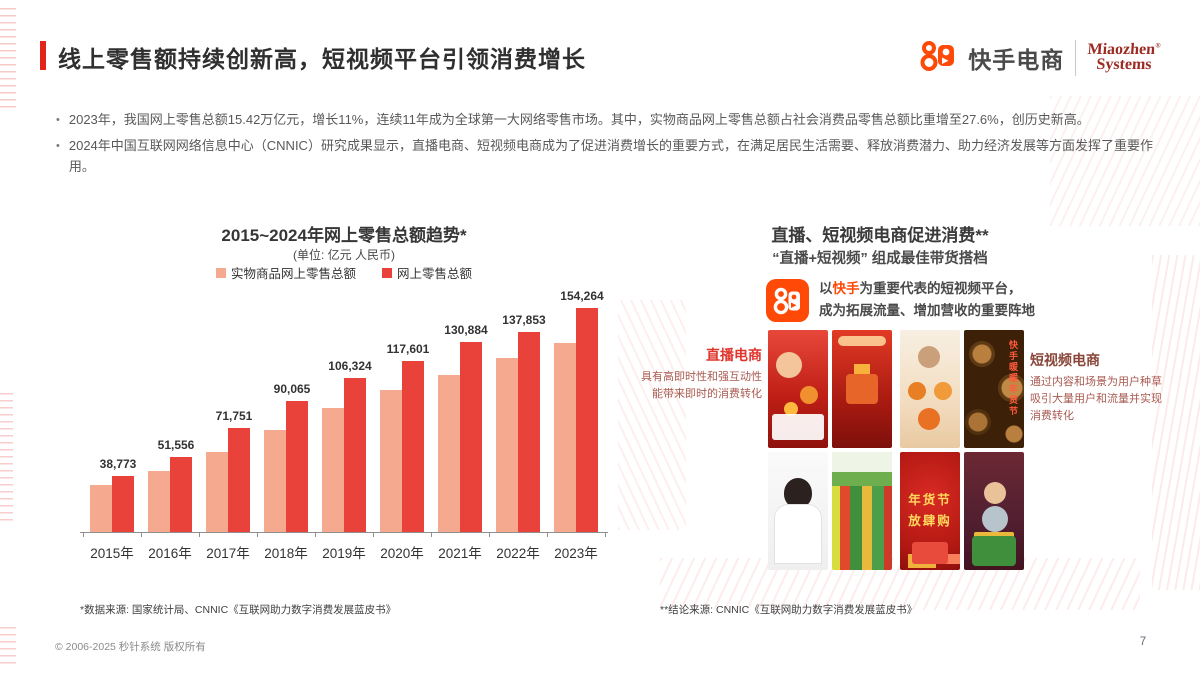 The height and width of the screenshot is (675, 1200). I want to click on x-axis-label: 2016年, so click(170, 553).